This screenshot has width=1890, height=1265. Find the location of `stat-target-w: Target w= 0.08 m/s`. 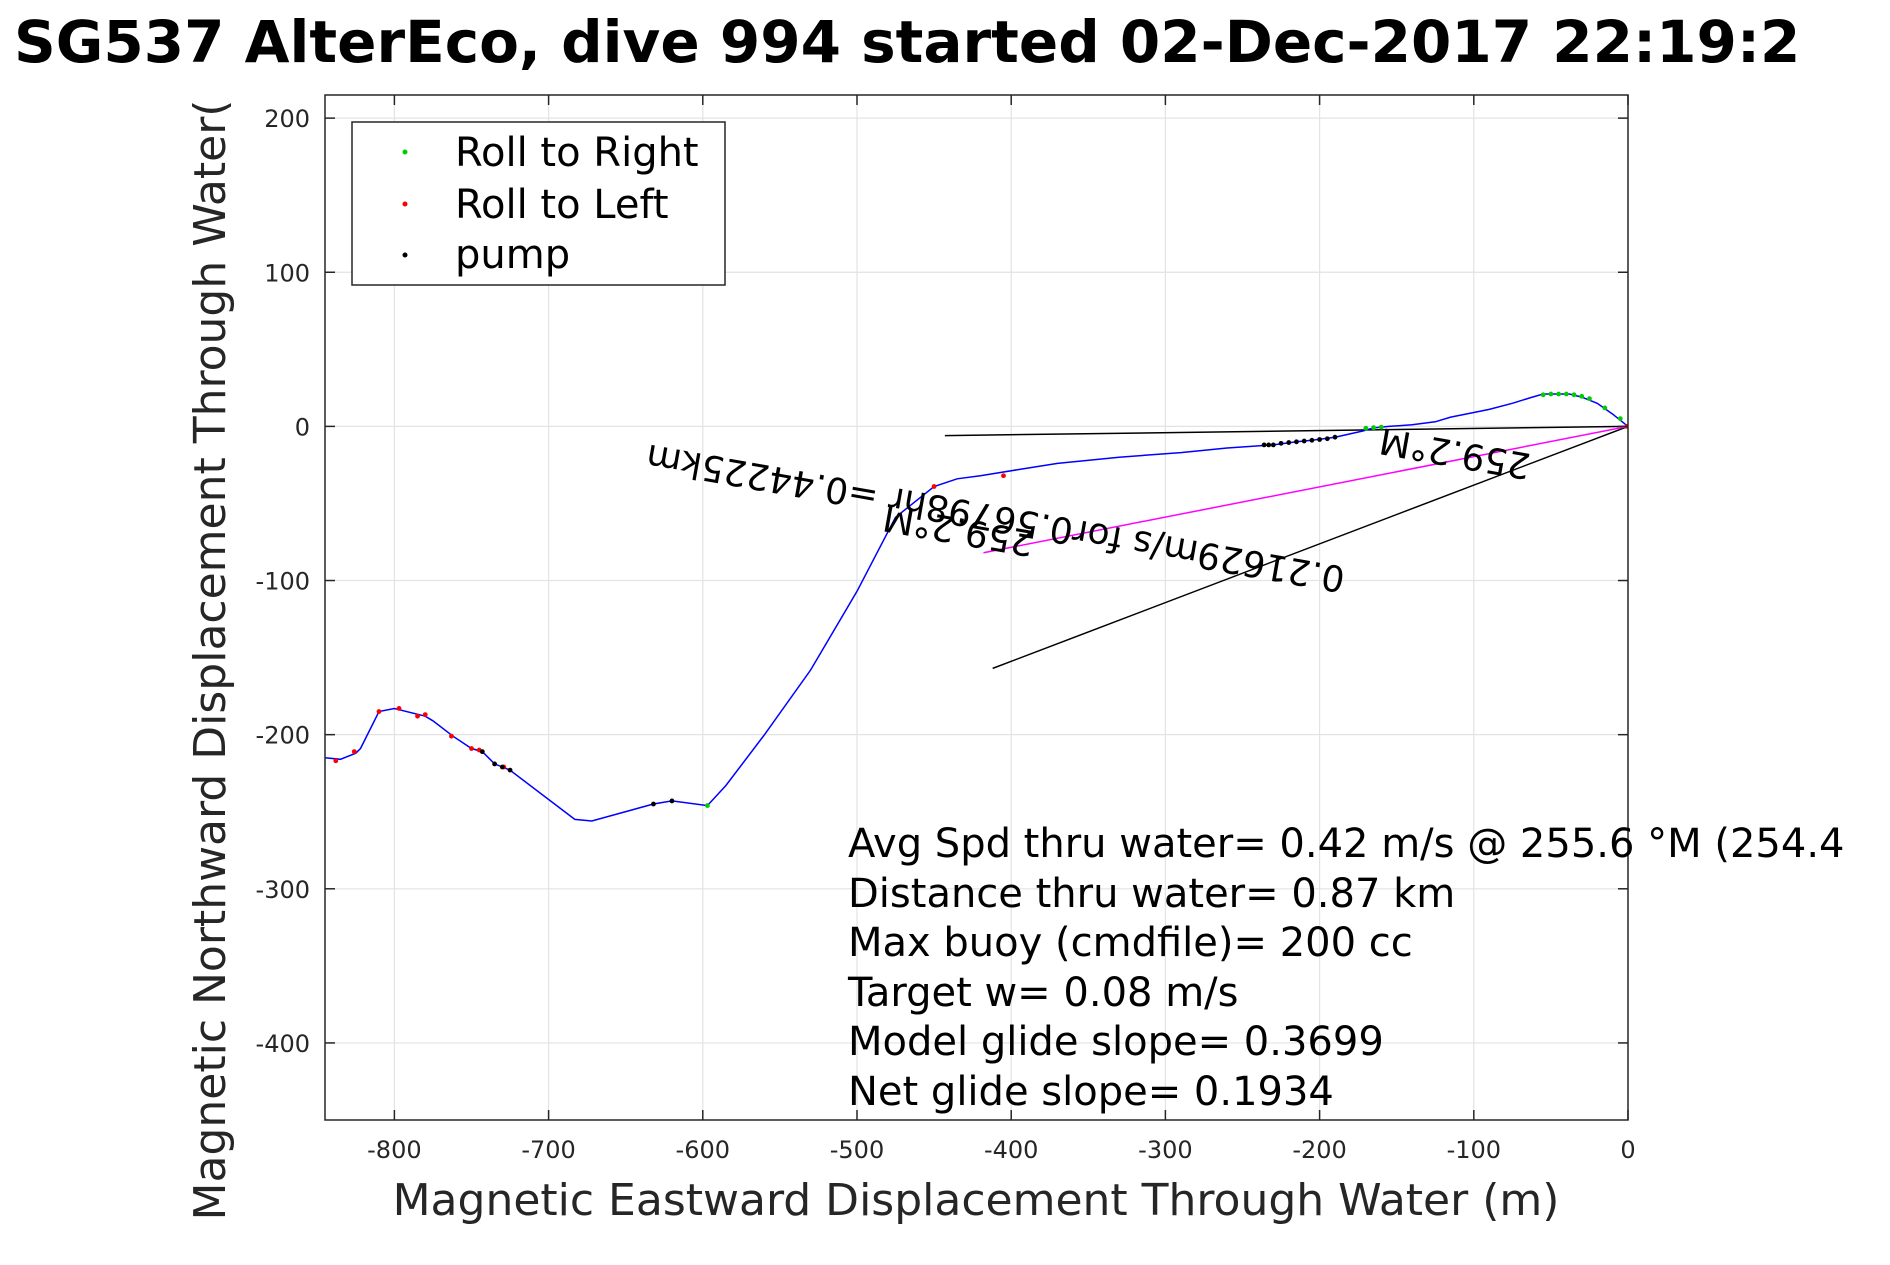

stat-target-w: Target w= 0.08 m/s is located at coordinates (1042, 993).